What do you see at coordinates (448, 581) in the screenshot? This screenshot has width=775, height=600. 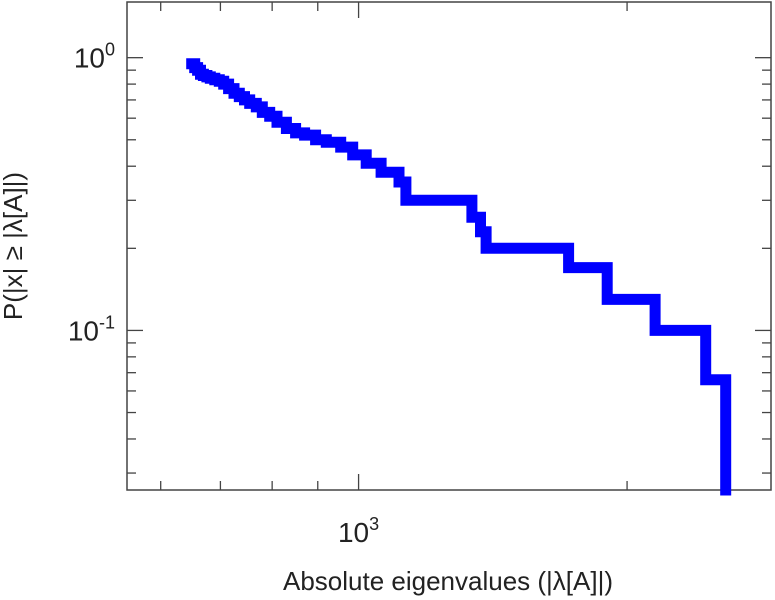 I see `x-axis-label: Absolute eigenvalues (|λ[A]|)` at bounding box center [448, 581].